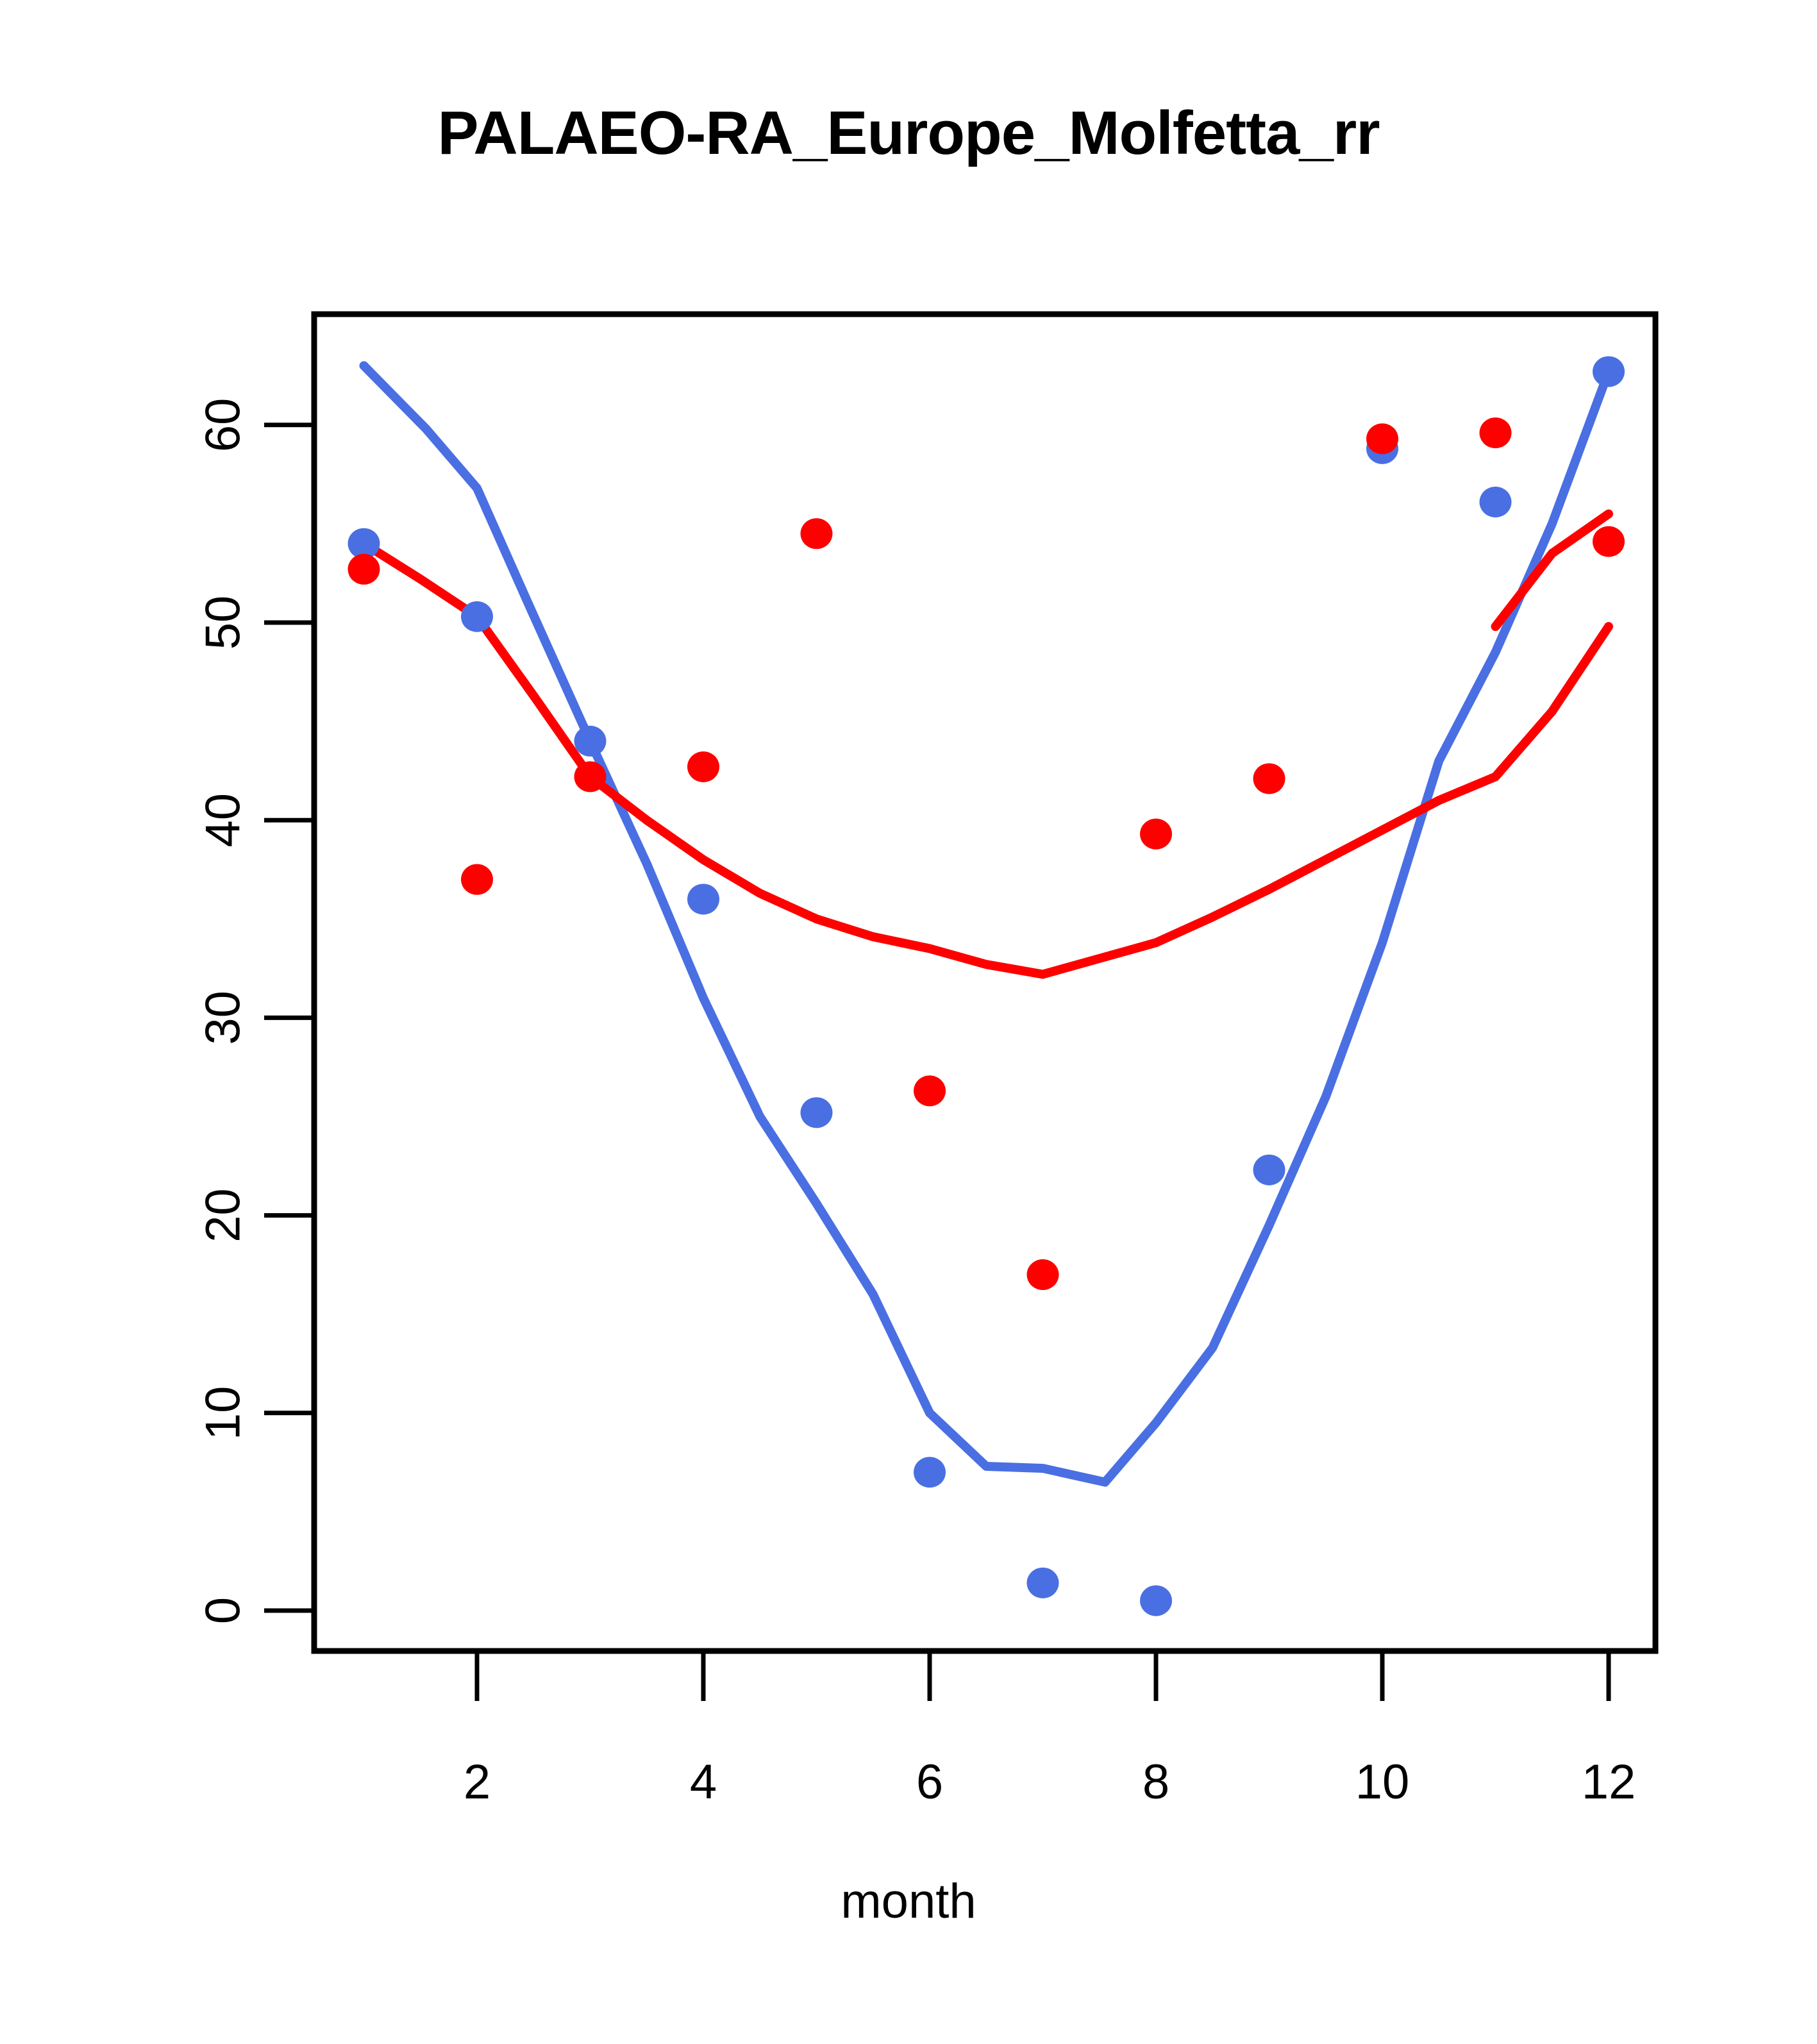 This screenshot has width=1817, height=2044. I want to click on x-axis-ticks: 2 4 6 8 10 12, so click(1050, 1730).